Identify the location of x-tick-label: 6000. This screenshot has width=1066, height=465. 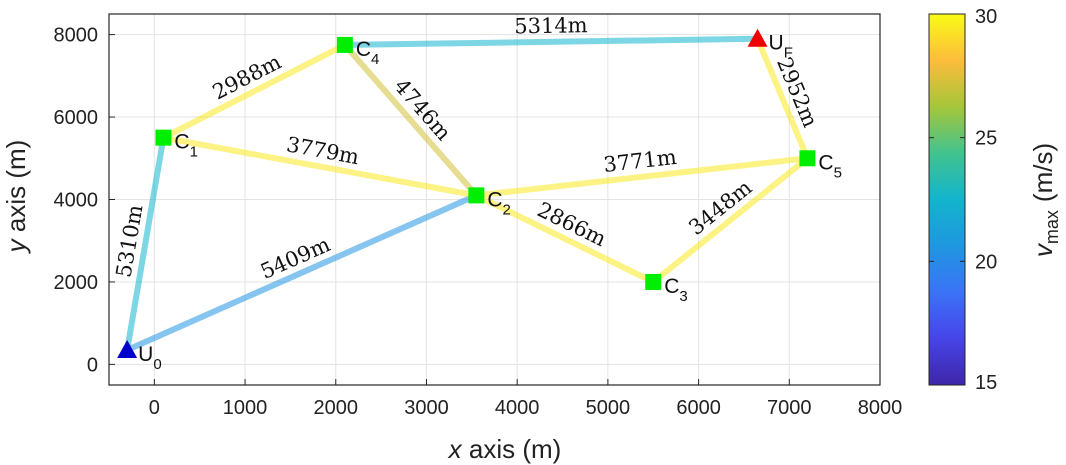
(698, 408).